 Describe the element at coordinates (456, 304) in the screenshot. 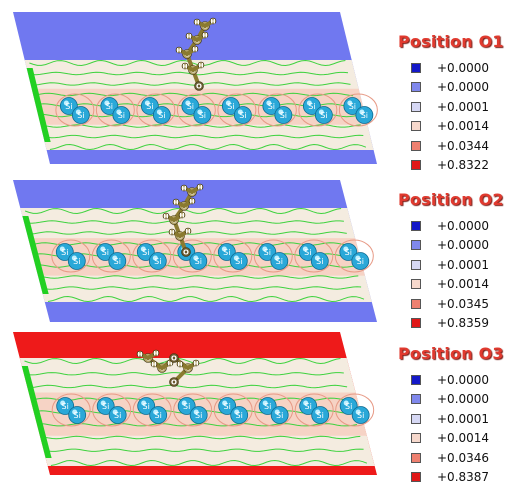

I see `legend-row: +0.0345` at that location.